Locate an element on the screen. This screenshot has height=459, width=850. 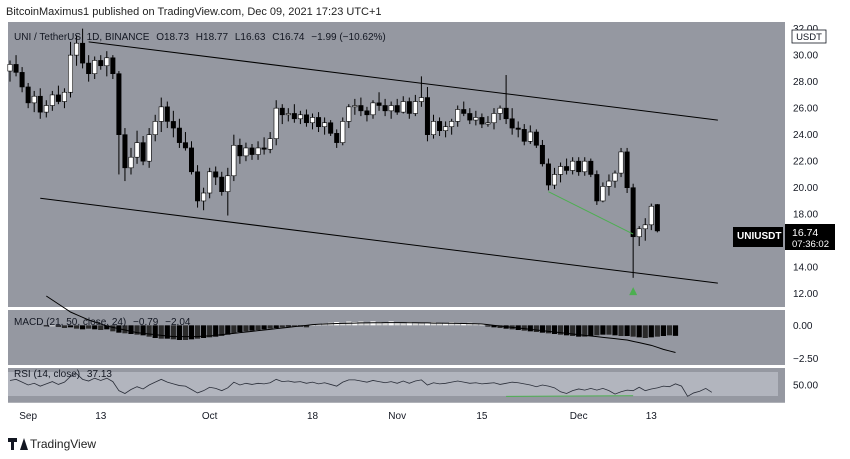
currency-badge is located at coordinates (809, 36).